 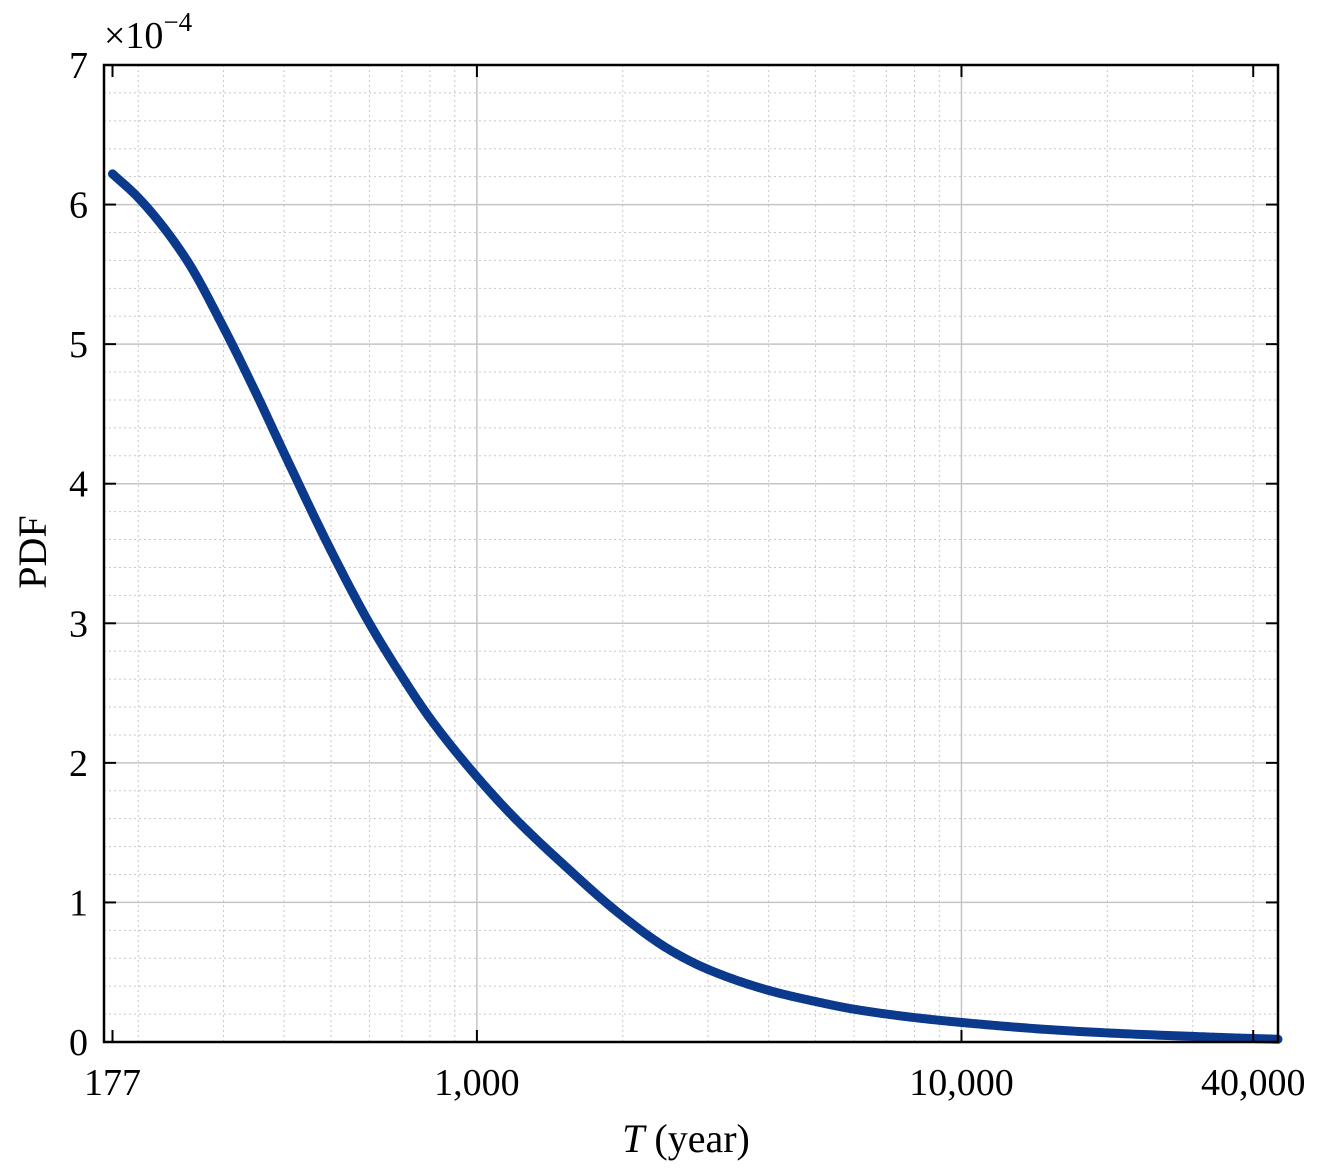 I want to click on y-tick-label: 0, so click(x=78, y=1043).